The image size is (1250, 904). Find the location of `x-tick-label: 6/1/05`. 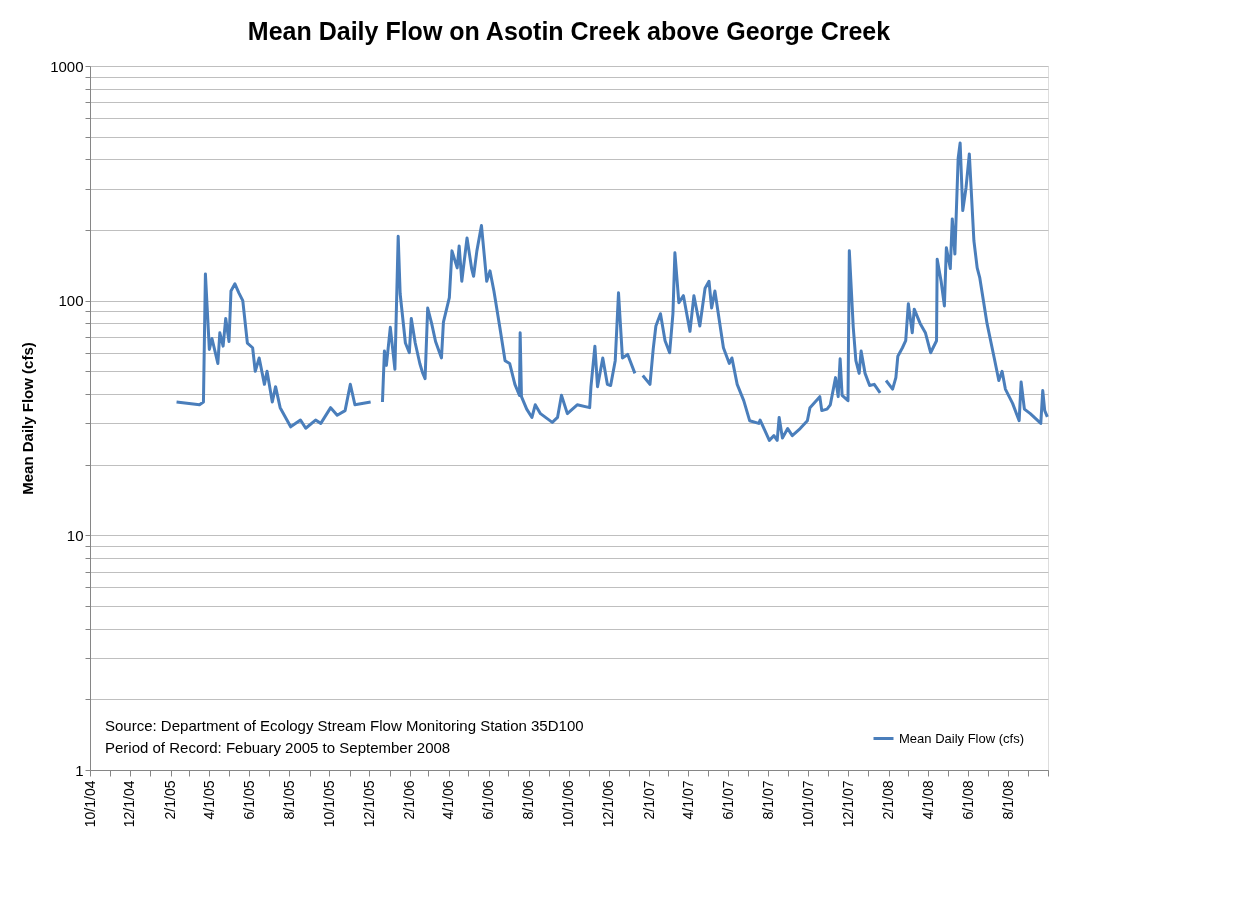

x-tick-label: 6/1/05 is located at coordinates (248, 800).